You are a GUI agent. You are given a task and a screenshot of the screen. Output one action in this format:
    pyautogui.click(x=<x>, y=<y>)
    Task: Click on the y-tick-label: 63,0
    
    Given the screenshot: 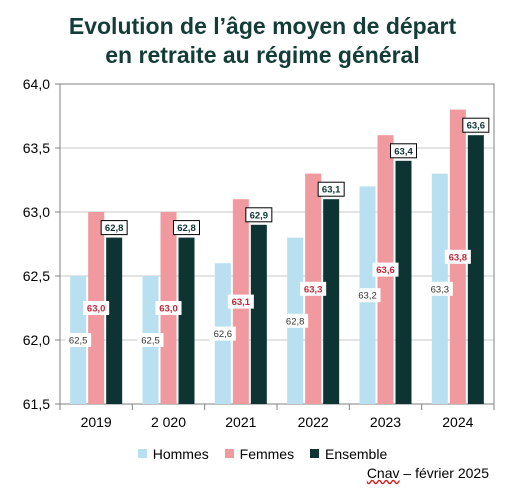 What is the action you would take?
    pyautogui.click(x=36, y=212)
    